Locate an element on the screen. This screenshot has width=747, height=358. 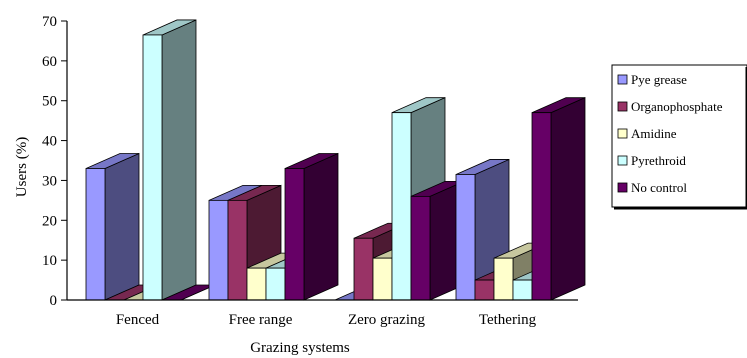
bar-fenced-pyrethroid is located at coordinates (169, 160).